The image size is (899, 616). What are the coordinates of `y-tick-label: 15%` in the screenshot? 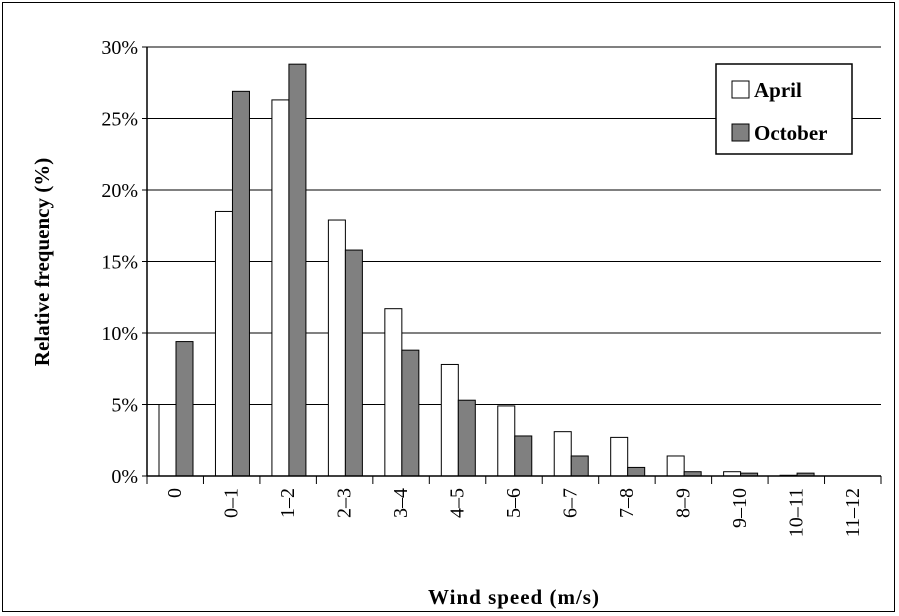 It's located at (119, 263).